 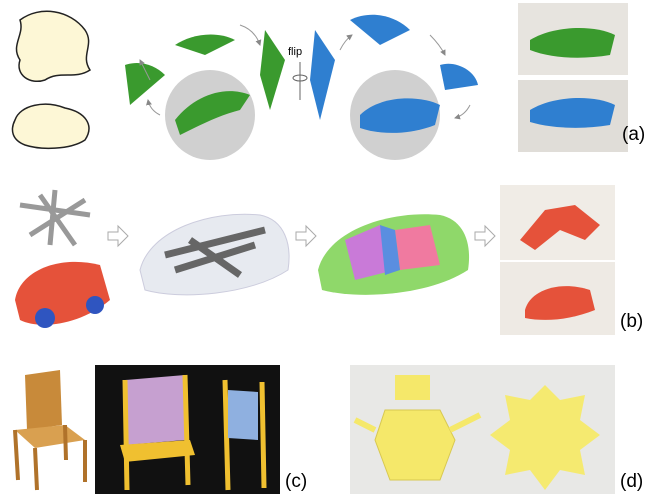 I want to click on panel-label: (c), so click(x=296, y=481).